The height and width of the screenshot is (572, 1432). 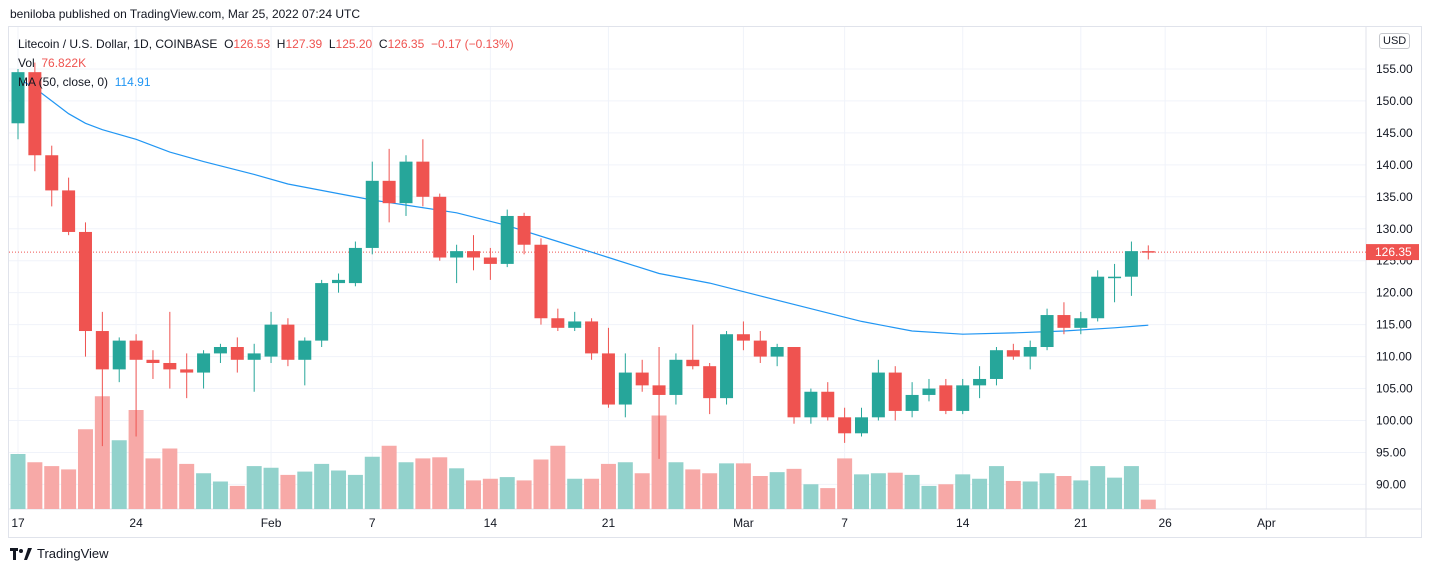 What do you see at coordinates (132, 82) in the screenshot?
I see `ma-value: 114.91` at bounding box center [132, 82].